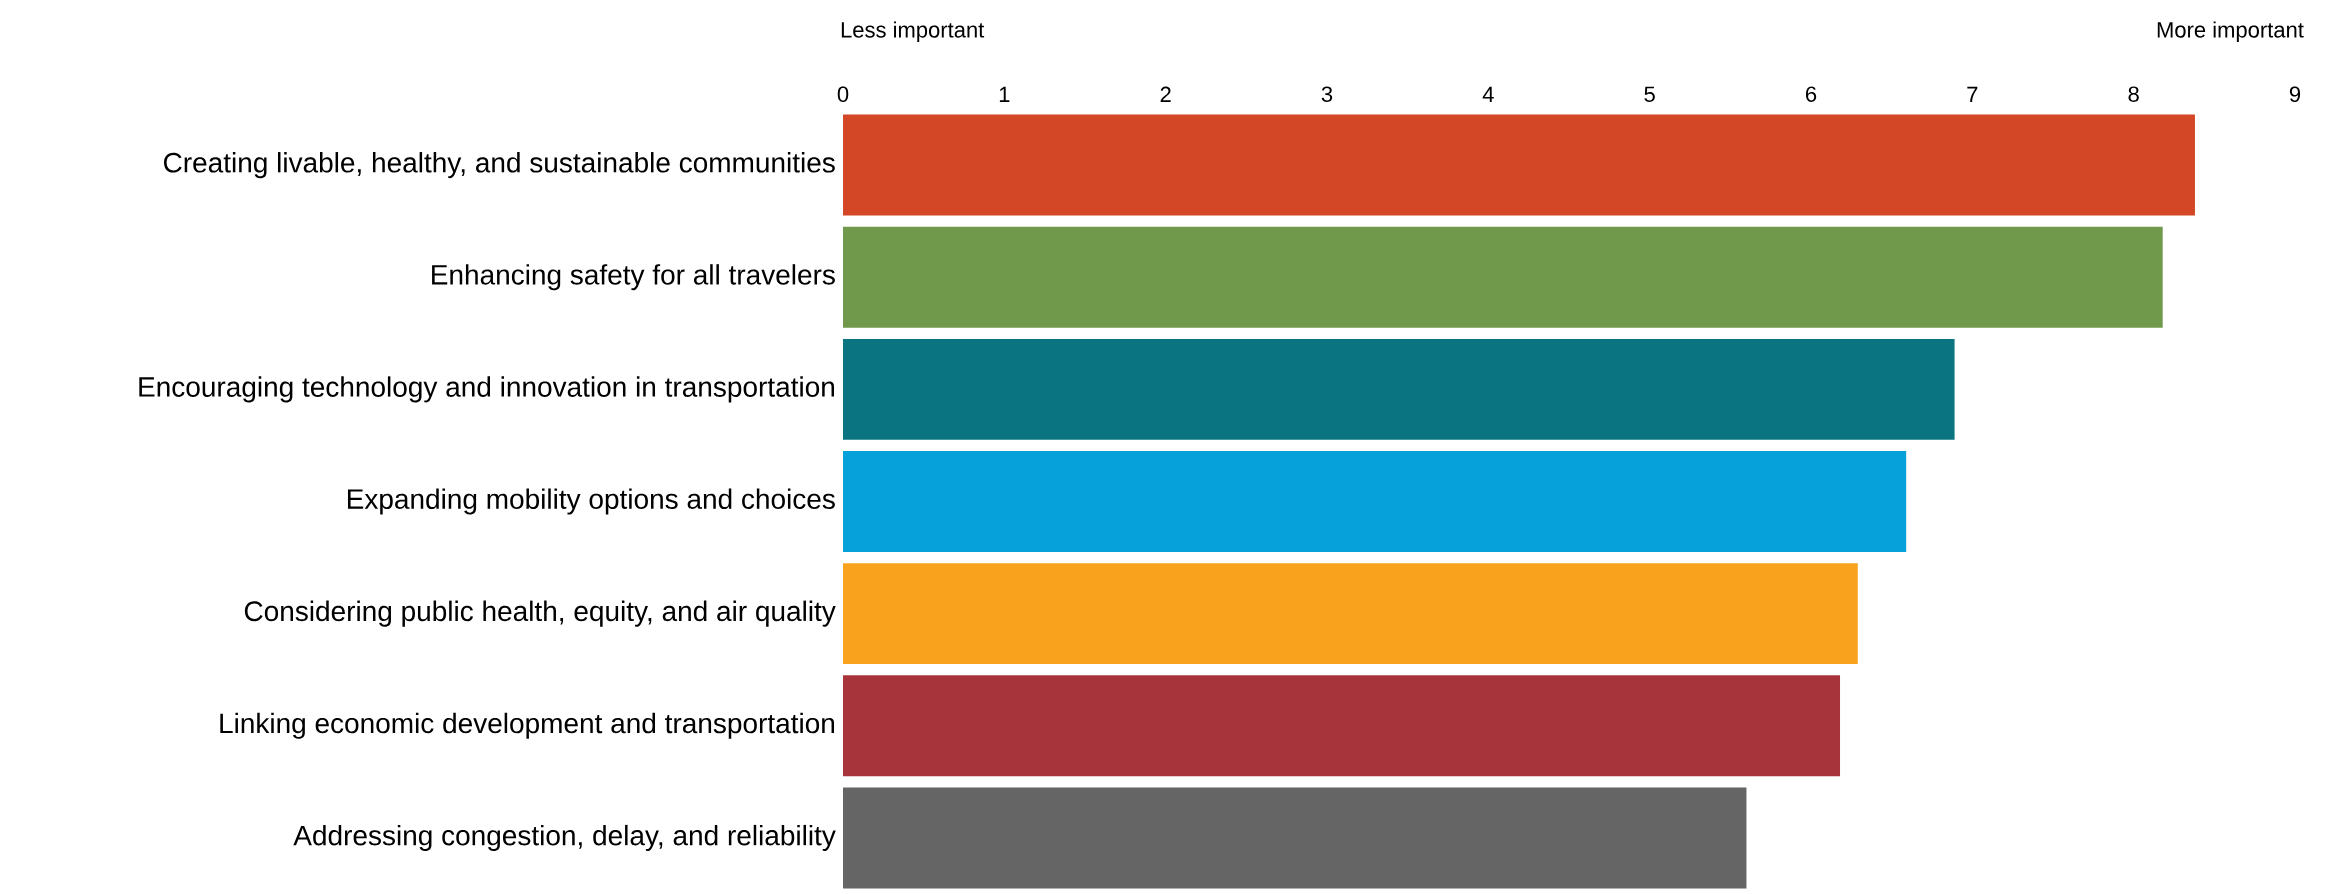 The image size is (2348, 894). What do you see at coordinates (1004, 94) in the screenshot?
I see `x-tick-label: 1` at bounding box center [1004, 94].